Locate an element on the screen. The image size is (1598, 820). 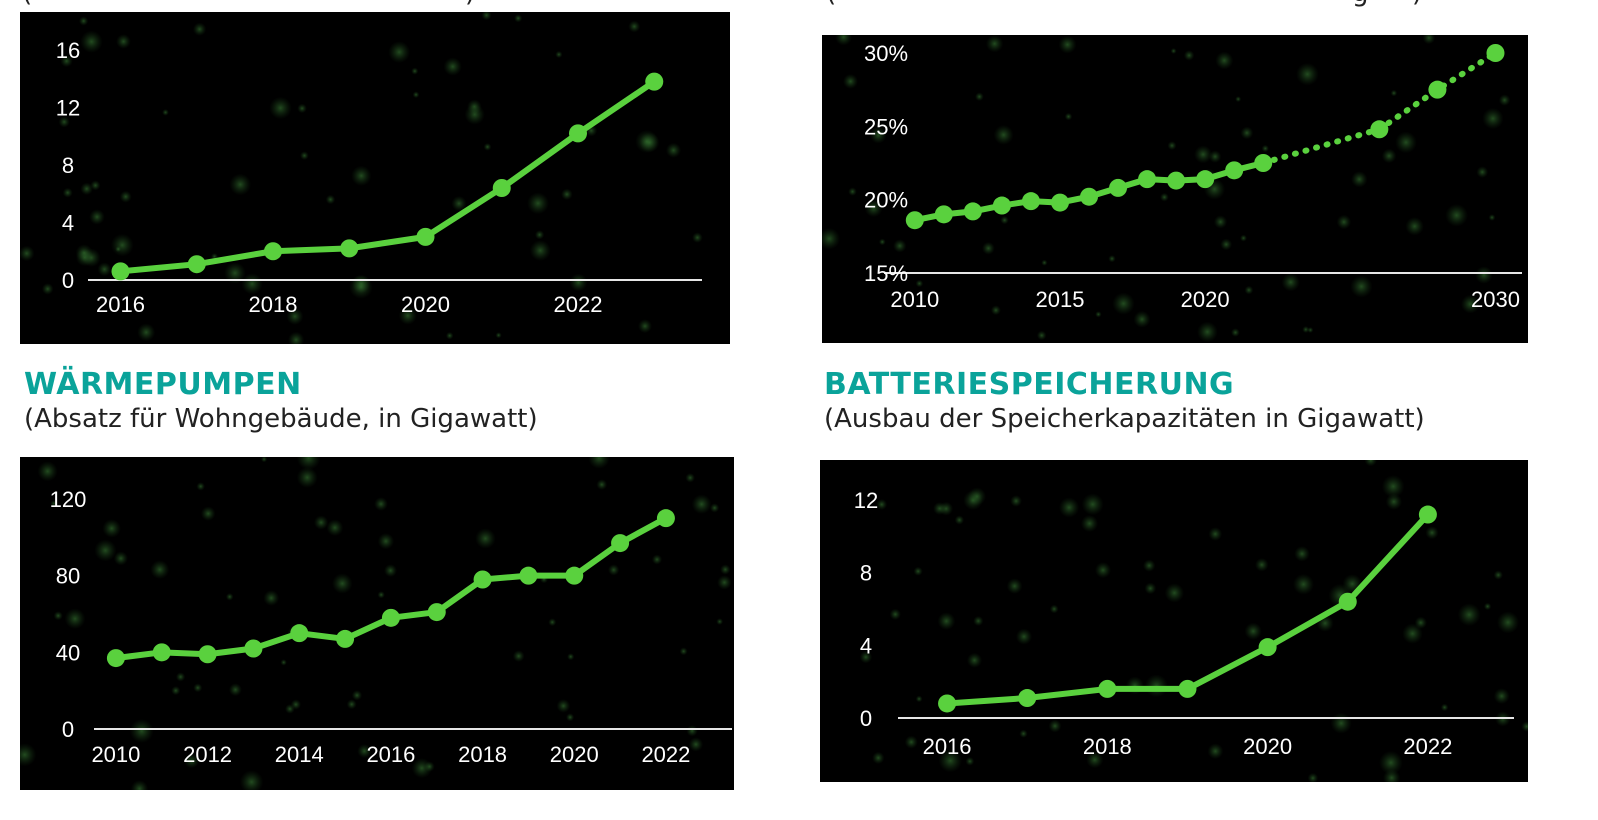
y-tick-label: 16 is located at coordinates (68, 50).